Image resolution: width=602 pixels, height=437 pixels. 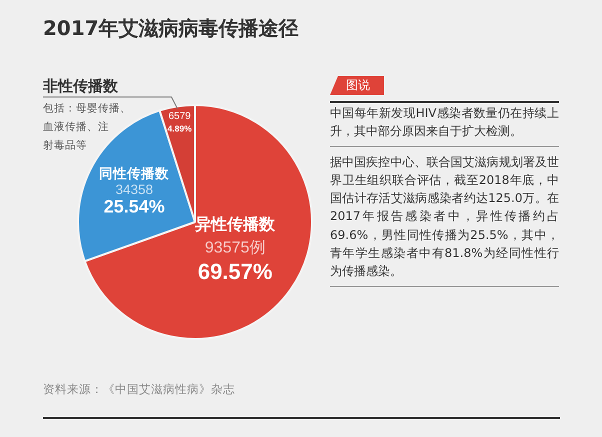 I want to click on text: 资料来源：《中国艾滋病性病》杂志, so click(x=139, y=389).